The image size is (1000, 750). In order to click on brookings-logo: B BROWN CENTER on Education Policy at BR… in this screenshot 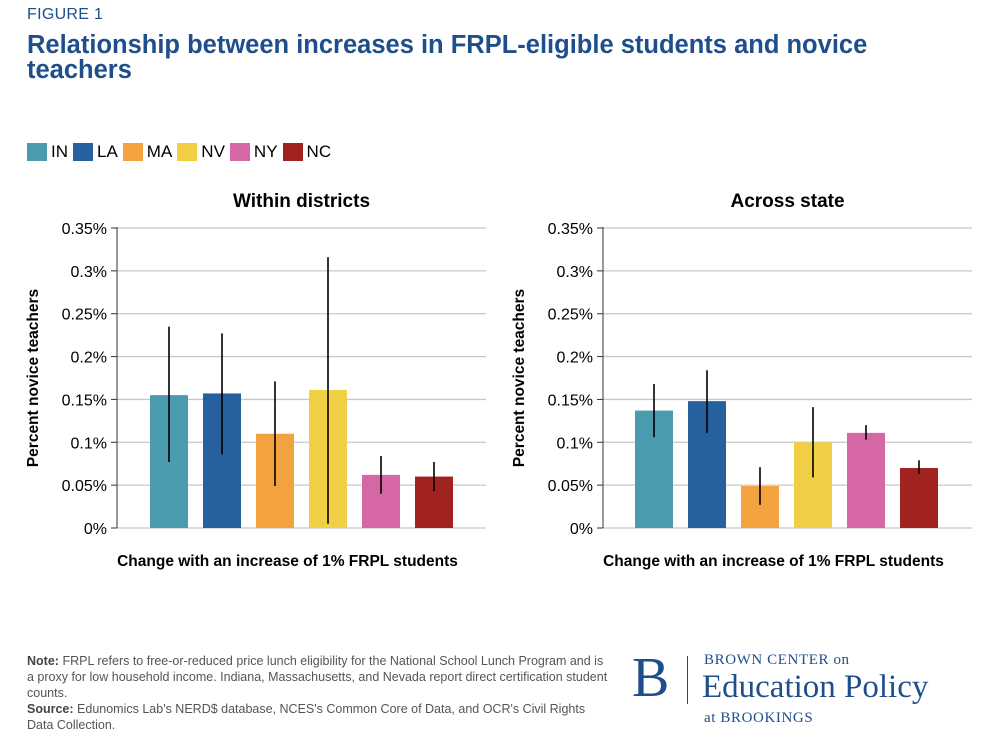, I will do `click(807, 691)`.